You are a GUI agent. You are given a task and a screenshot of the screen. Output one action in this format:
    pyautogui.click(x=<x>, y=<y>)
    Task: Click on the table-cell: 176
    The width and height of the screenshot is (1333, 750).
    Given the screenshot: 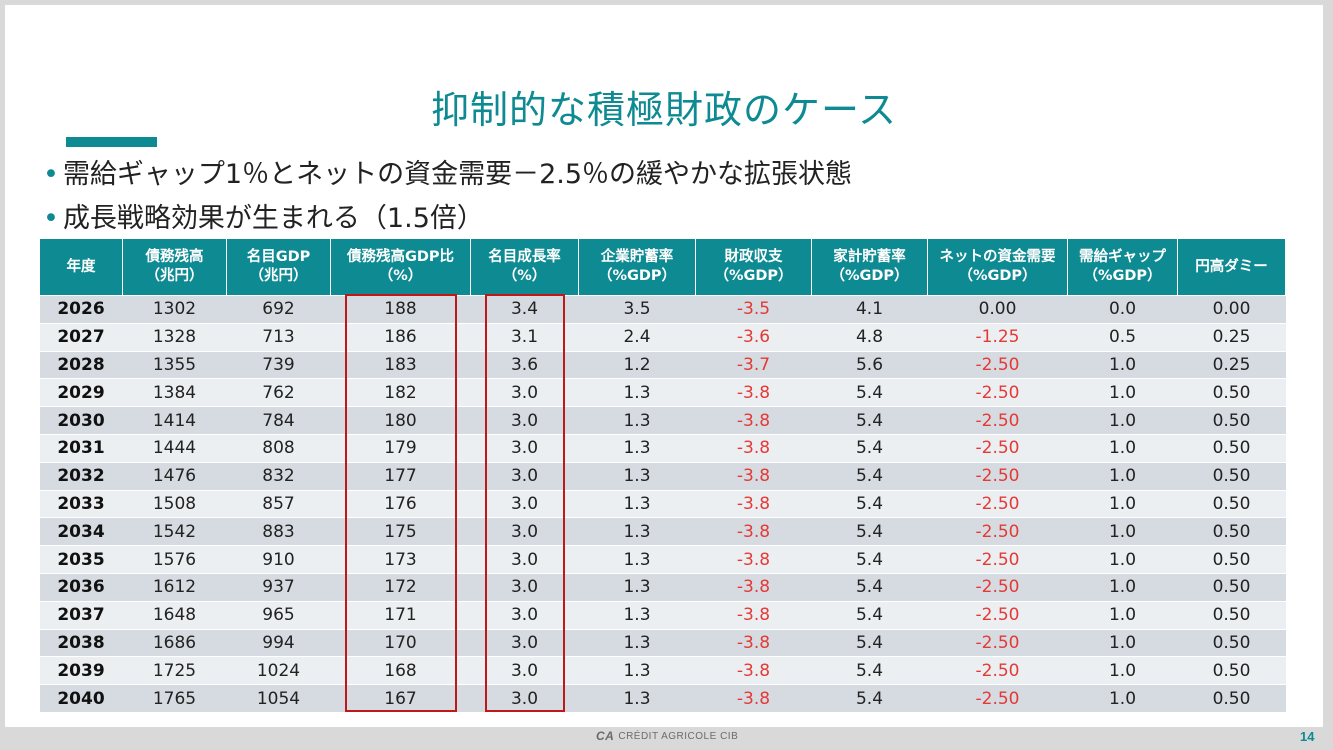 What is the action you would take?
    pyautogui.click(x=400, y=504)
    